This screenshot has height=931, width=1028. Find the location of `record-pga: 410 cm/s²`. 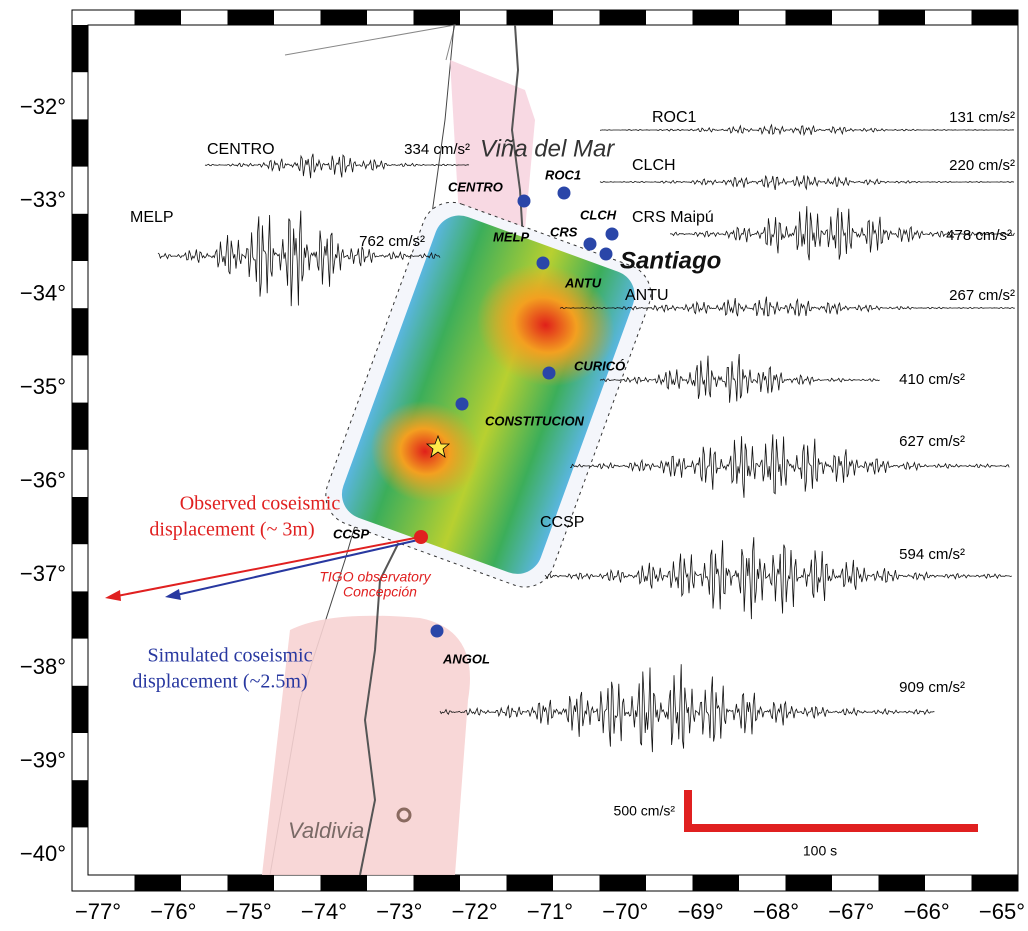

record-pga: 410 cm/s² is located at coordinates (932, 379).